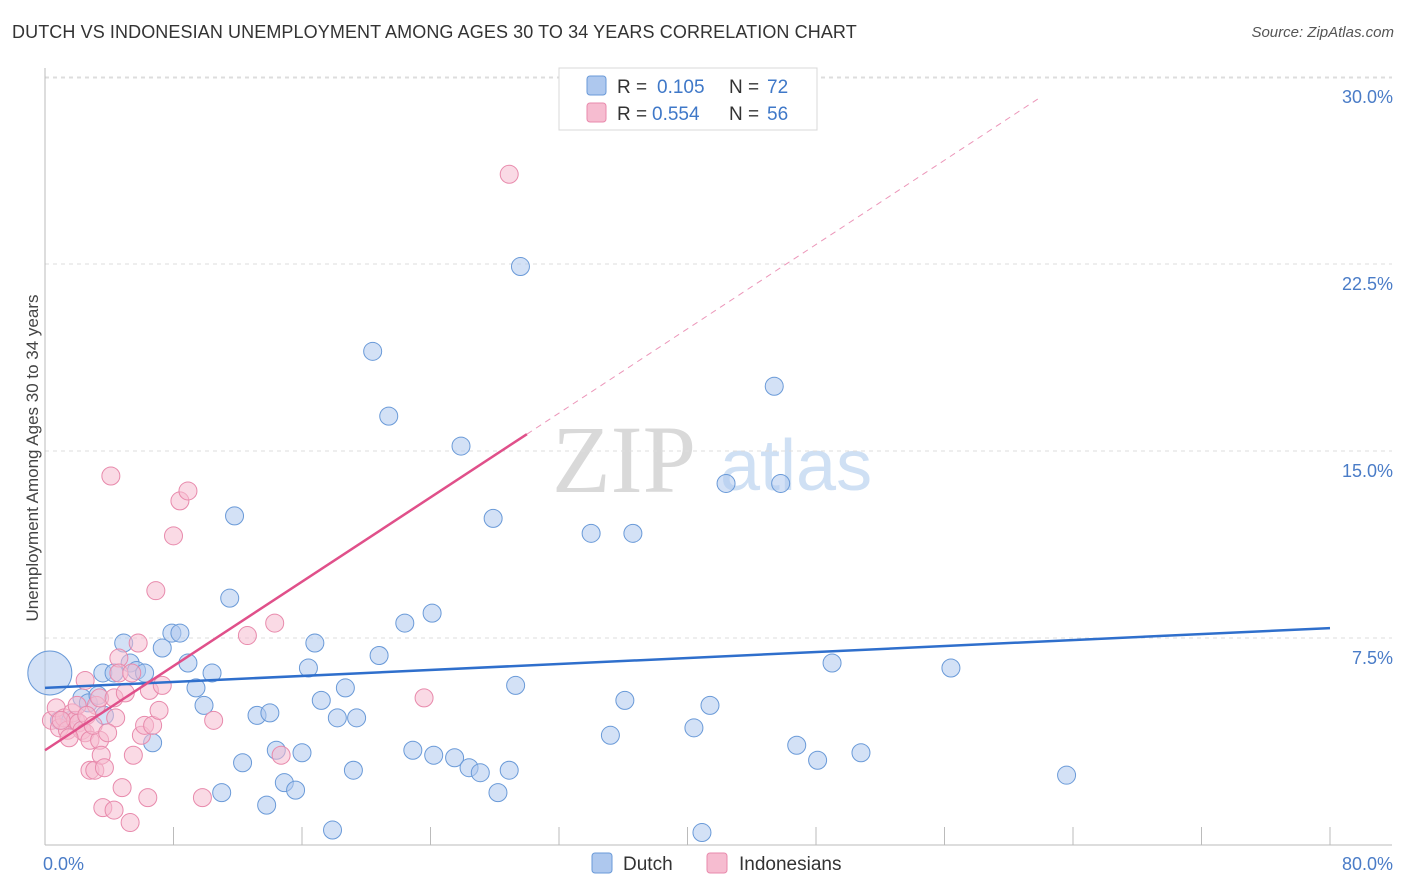  What do you see at coordinates (777, 114) in the screenshot?
I see `legend-indo-n-value: 56` at bounding box center [777, 114].